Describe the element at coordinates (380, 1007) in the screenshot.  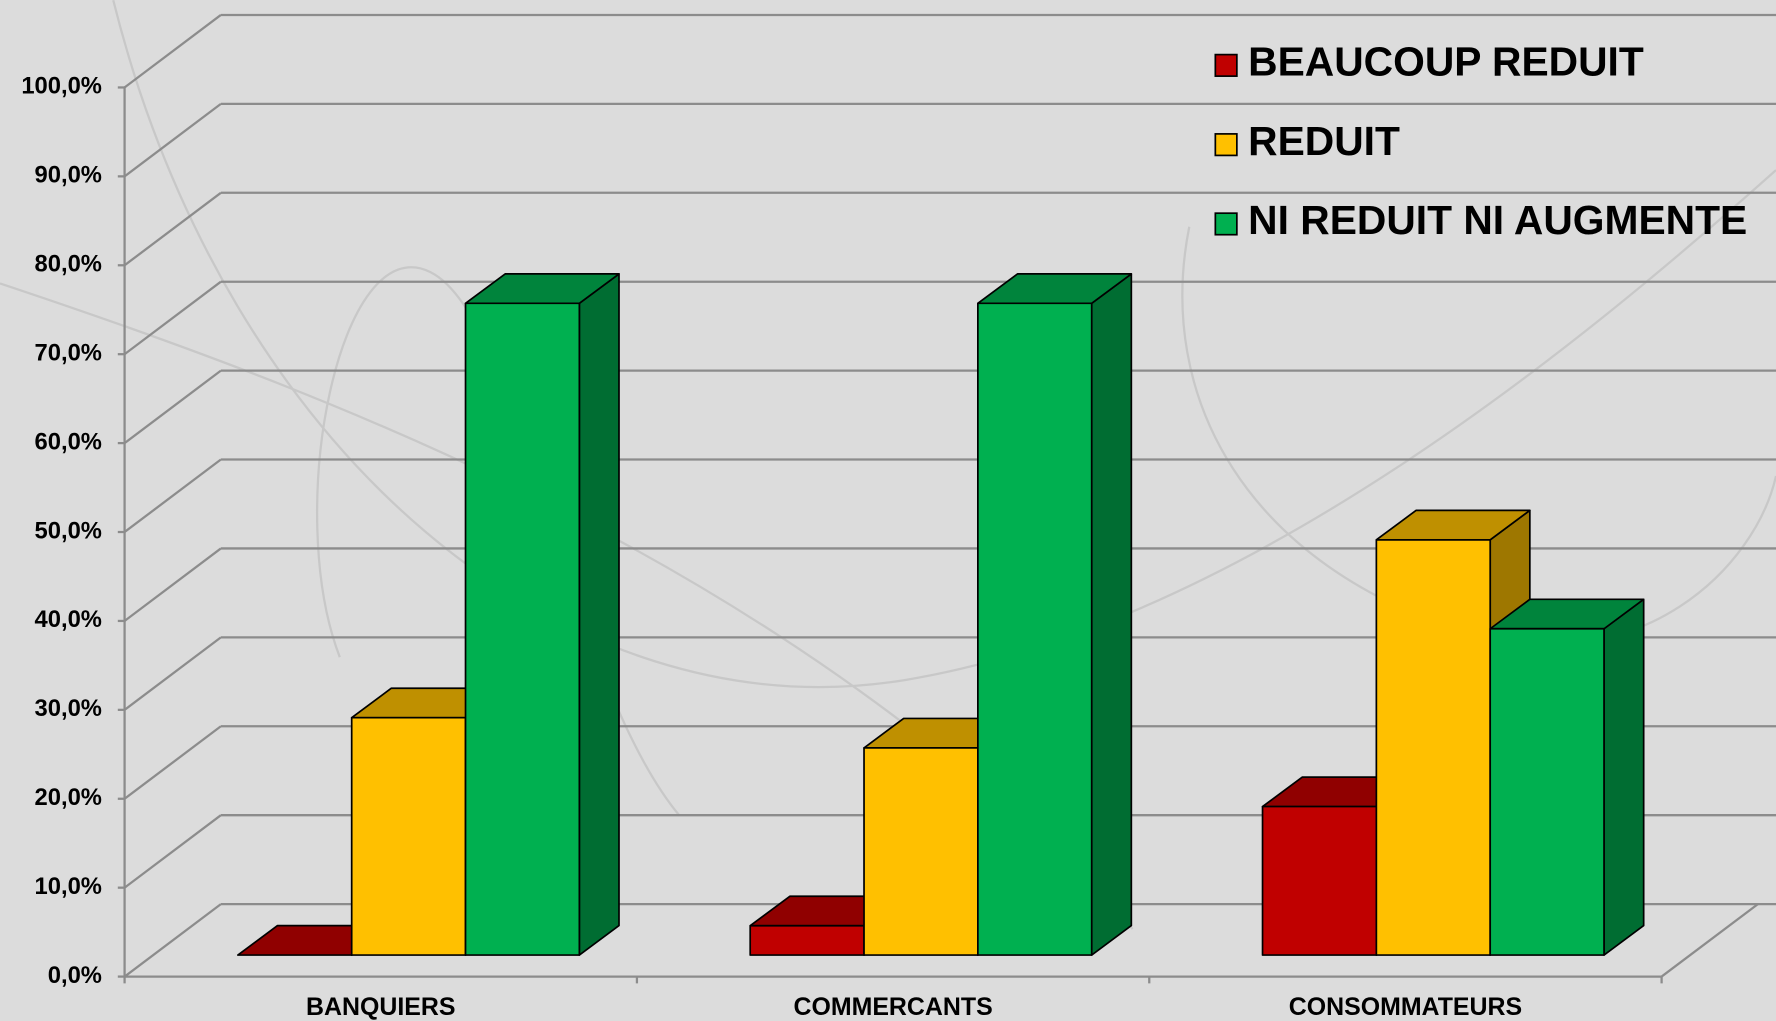
I see `x-tick-label: BANQUIERS` at that location.